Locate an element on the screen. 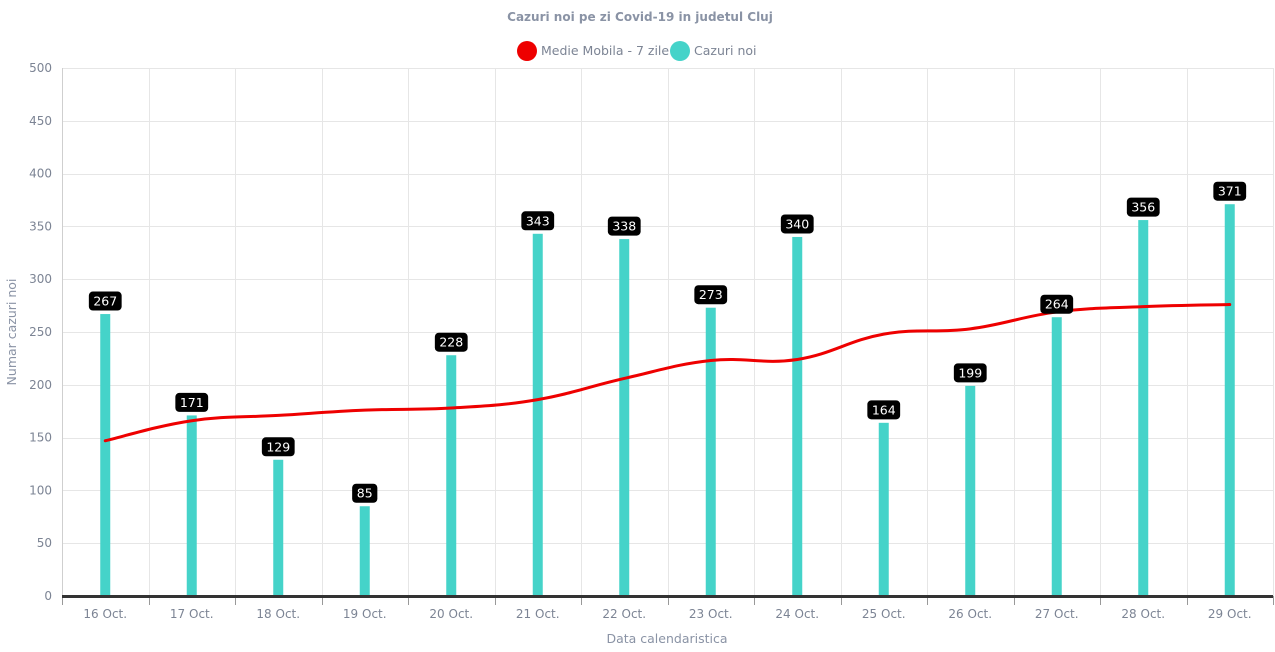  data-label: 171 is located at coordinates (192, 402).